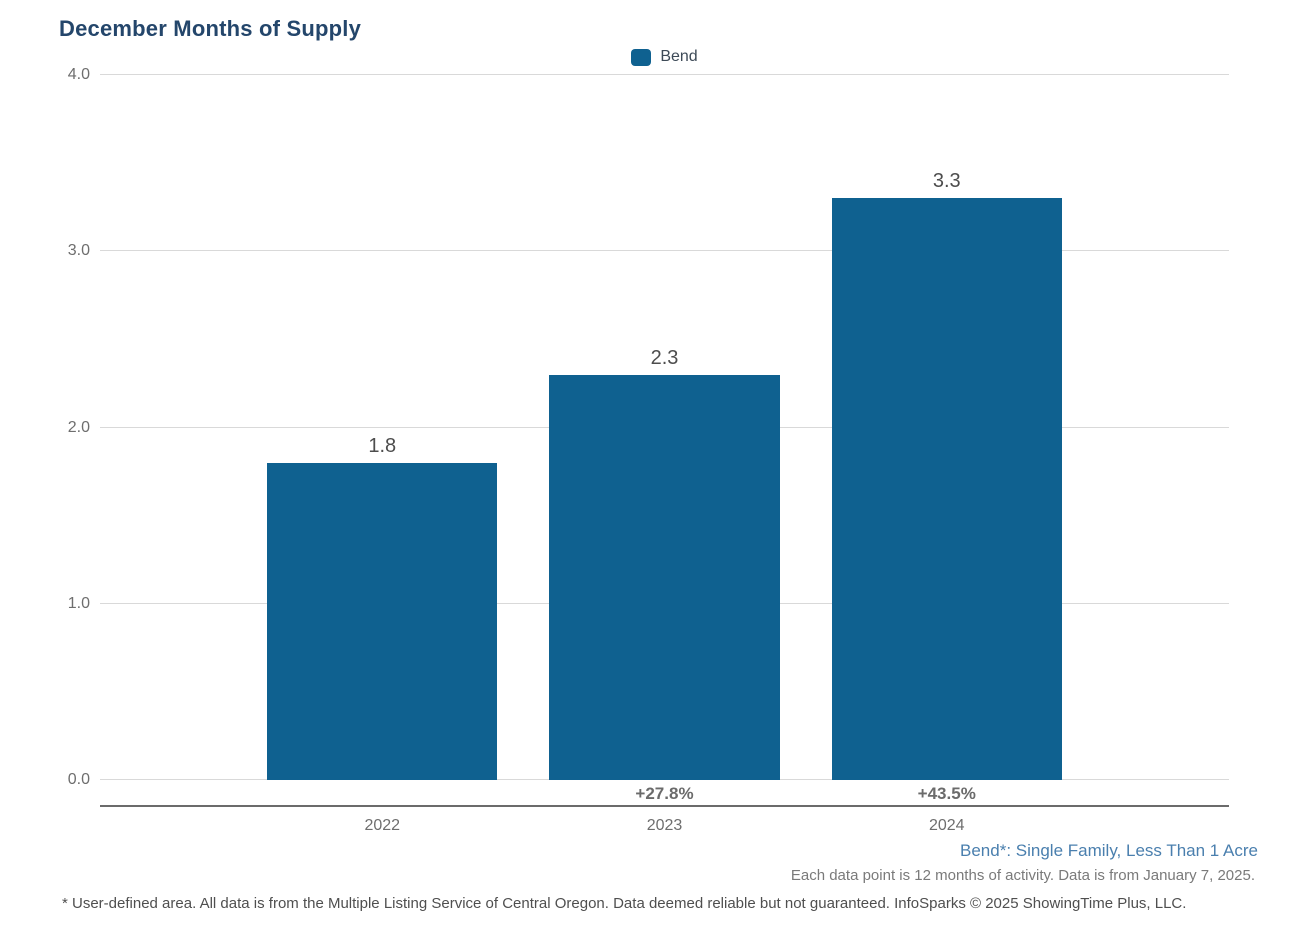 The height and width of the screenshot is (933, 1315). What do you see at coordinates (664, 825) in the screenshot?
I see `x-tick-label-2023: 2023` at bounding box center [664, 825].